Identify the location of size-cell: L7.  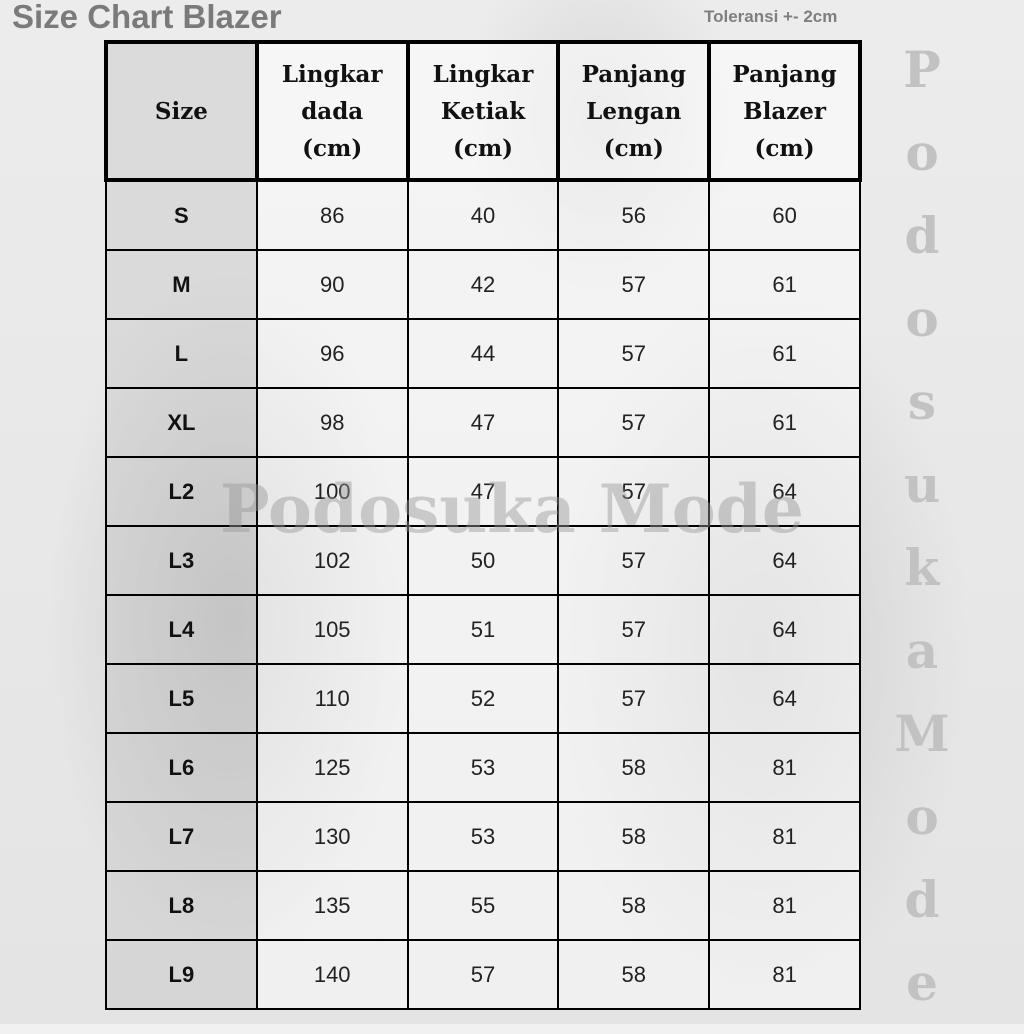
(181, 836).